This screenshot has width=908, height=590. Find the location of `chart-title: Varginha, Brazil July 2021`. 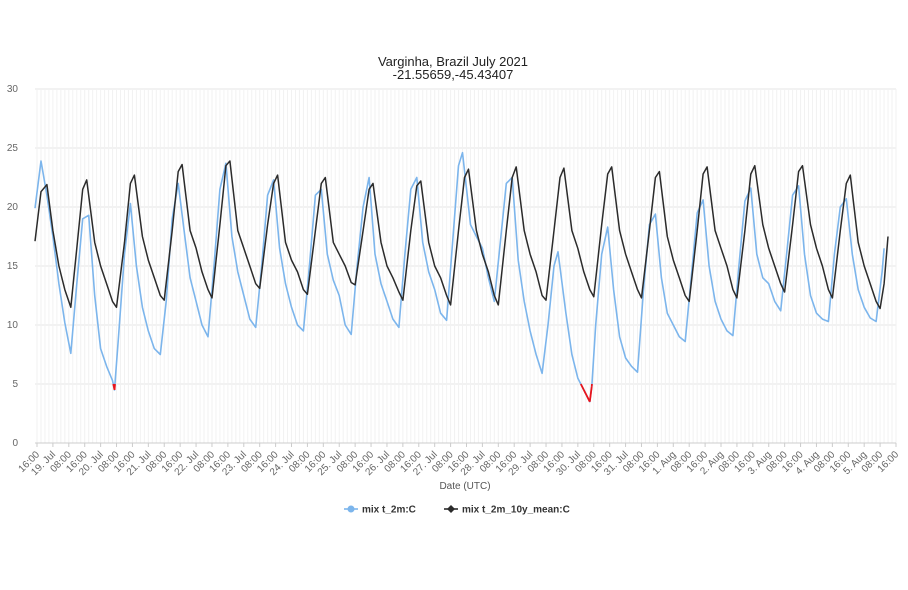

chart-title: Varginha, Brazil July 2021 is located at coordinates (453, 61).